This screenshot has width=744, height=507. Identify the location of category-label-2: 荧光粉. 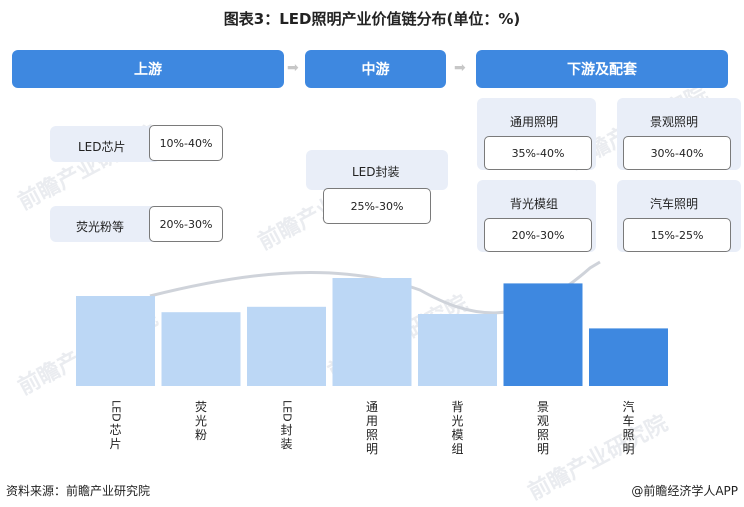
(201, 421).